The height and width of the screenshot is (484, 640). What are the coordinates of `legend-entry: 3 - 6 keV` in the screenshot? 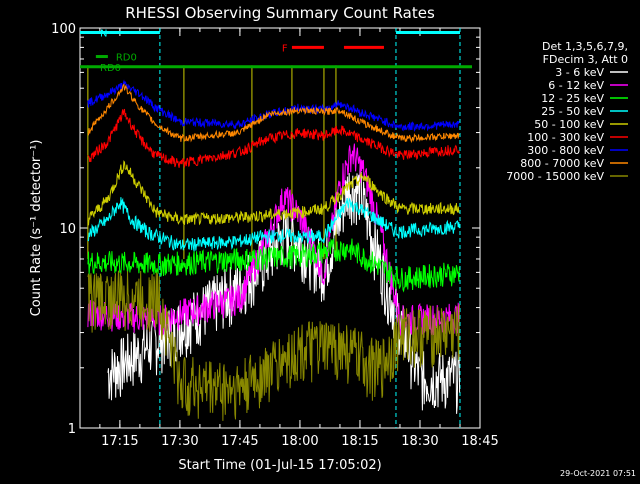 It's located at (579, 72).